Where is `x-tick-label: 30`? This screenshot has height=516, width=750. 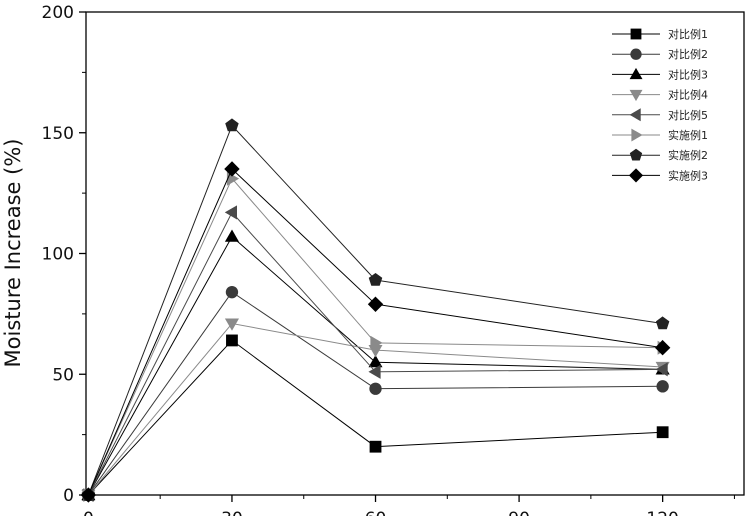 x-tick-label: 30 is located at coordinates (232, 512).